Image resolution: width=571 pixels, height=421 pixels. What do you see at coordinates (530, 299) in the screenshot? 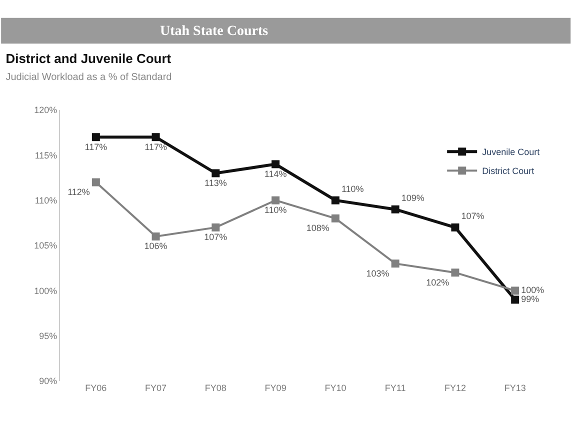
I see `data-label: 99%` at bounding box center [530, 299].